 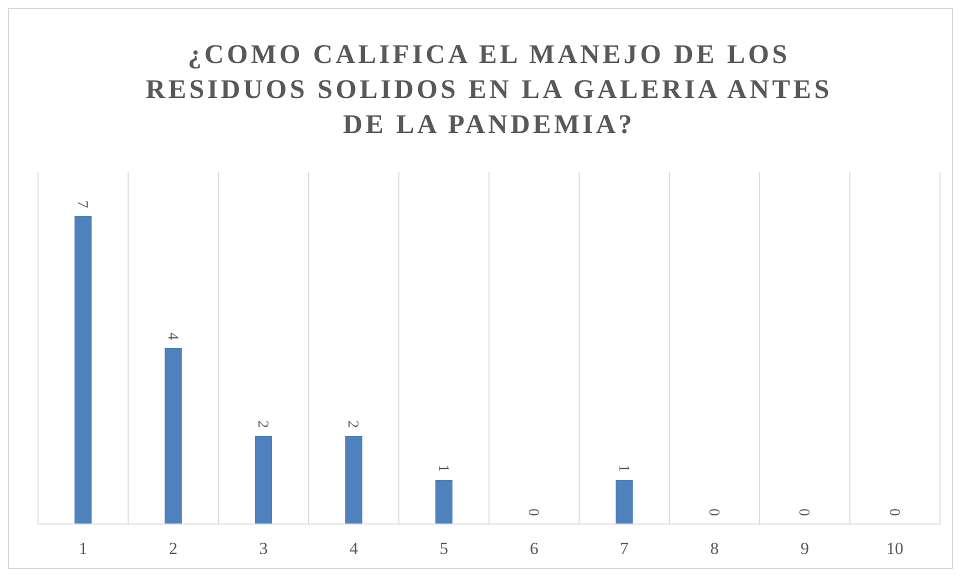 I want to click on x-tick-label: 9, so click(x=804, y=548).